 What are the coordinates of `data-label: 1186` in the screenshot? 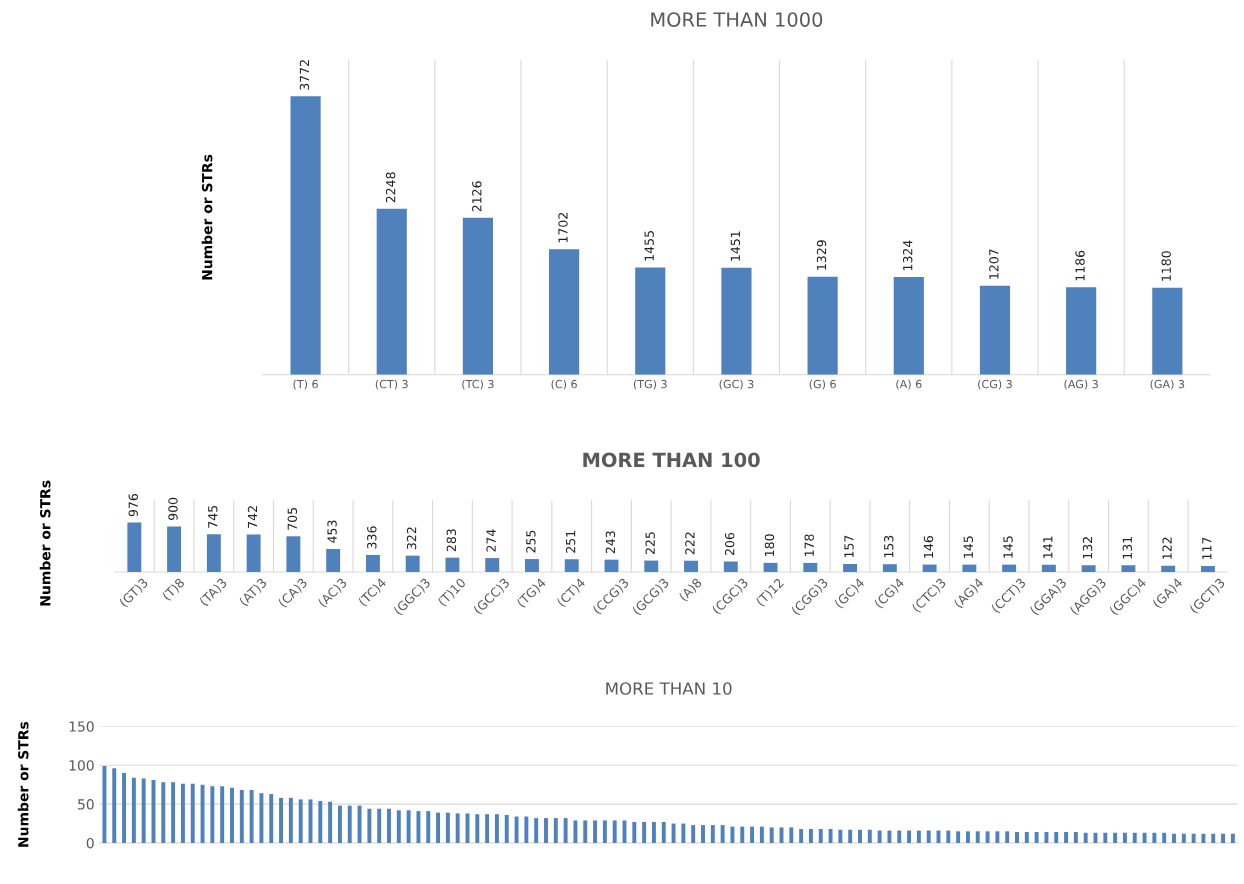 It's located at (1080, 265).